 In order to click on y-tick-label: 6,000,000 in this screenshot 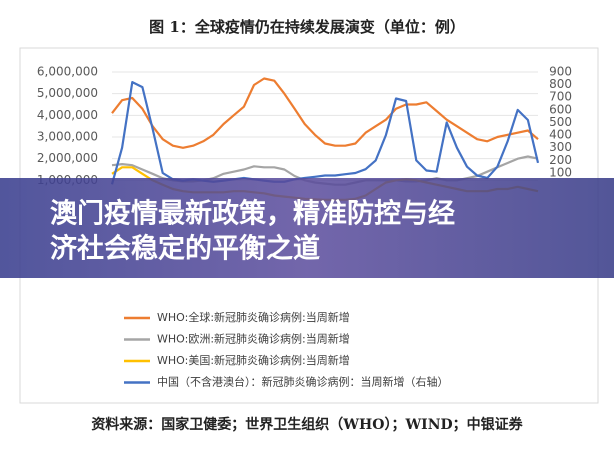, I will do `click(67, 72)`.